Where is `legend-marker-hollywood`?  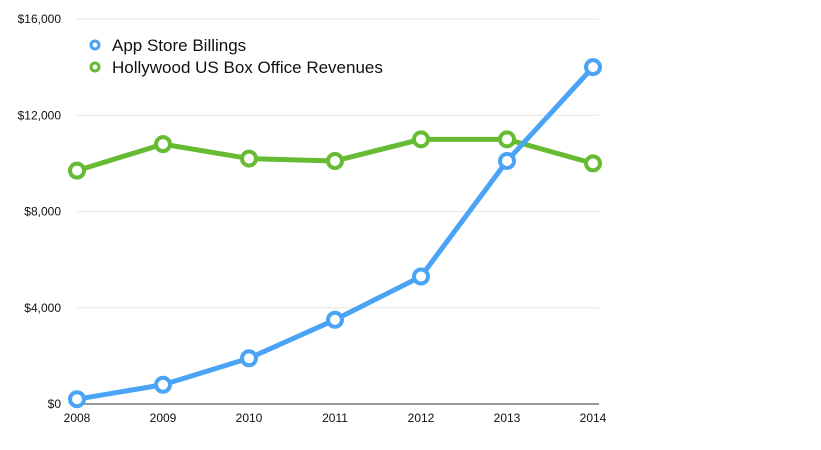 legend-marker-hollywood is located at coordinates (95, 67).